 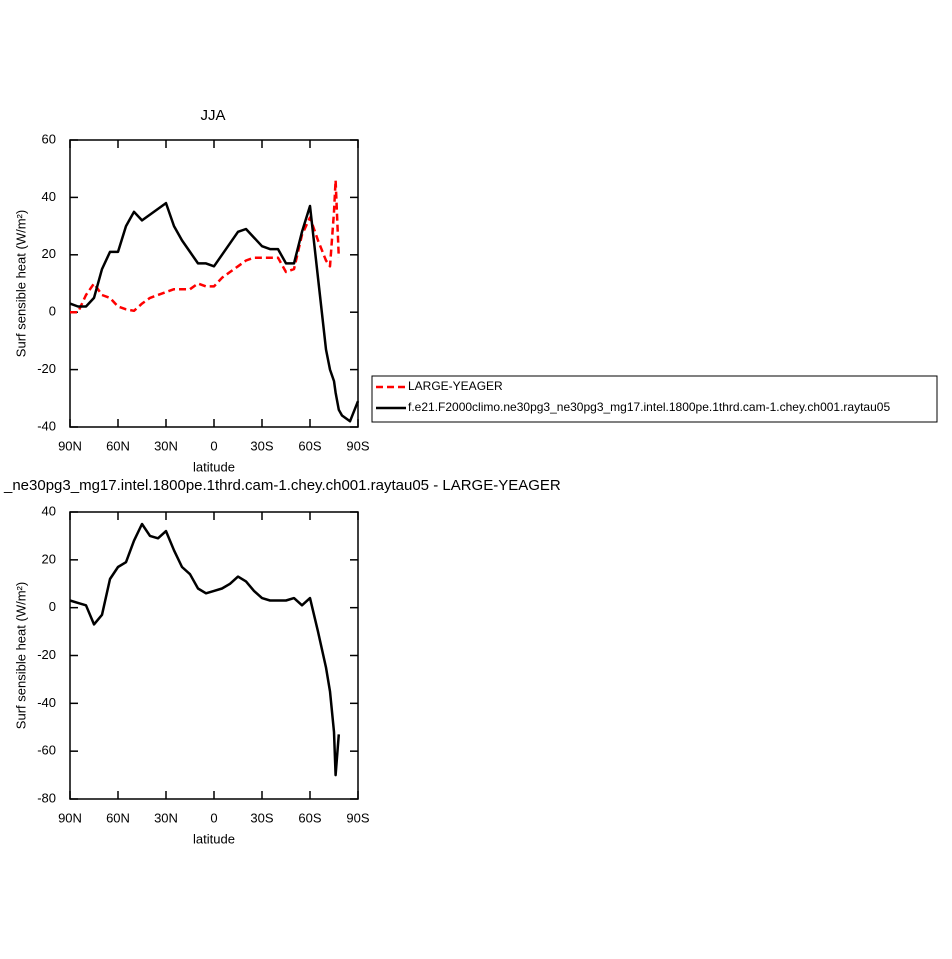 I want to click on legend-box, so click(x=654, y=399).